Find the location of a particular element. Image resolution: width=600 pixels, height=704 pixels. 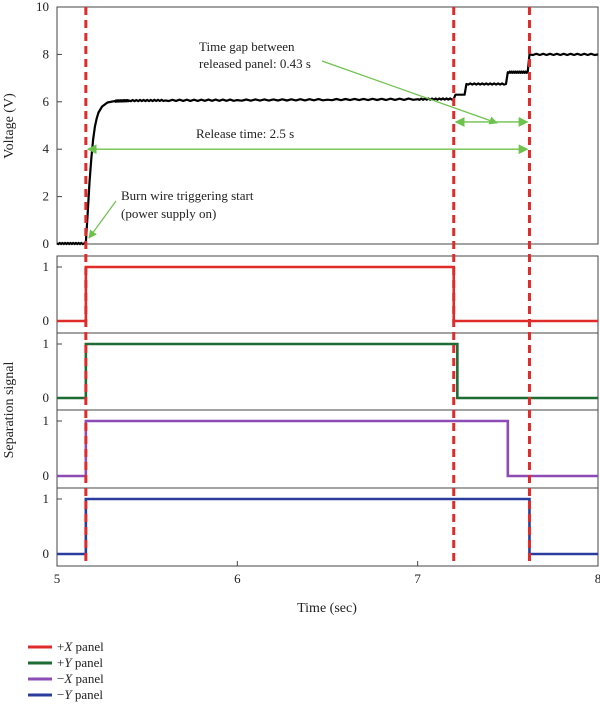

x-tick-label: 7 is located at coordinates (417, 578).